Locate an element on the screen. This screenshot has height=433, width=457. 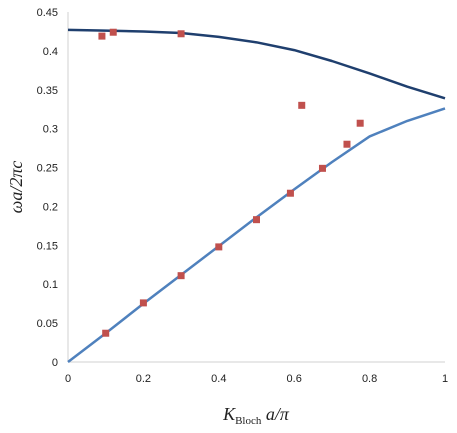
x-axis-label: KBloch a/π is located at coordinates (256, 415).